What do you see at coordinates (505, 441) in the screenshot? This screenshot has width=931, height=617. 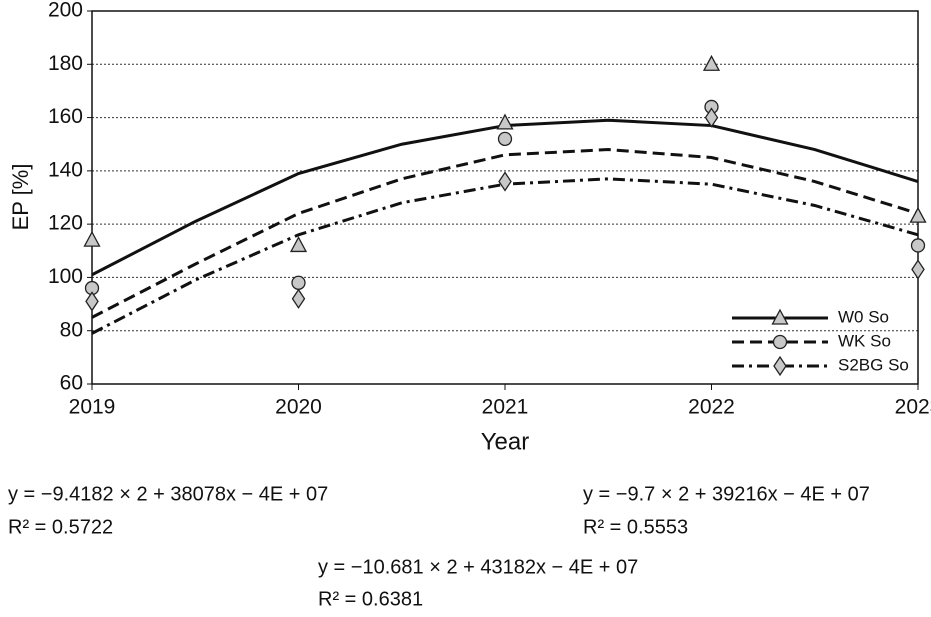 I see `x-axis-title: Year` at bounding box center [505, 441].